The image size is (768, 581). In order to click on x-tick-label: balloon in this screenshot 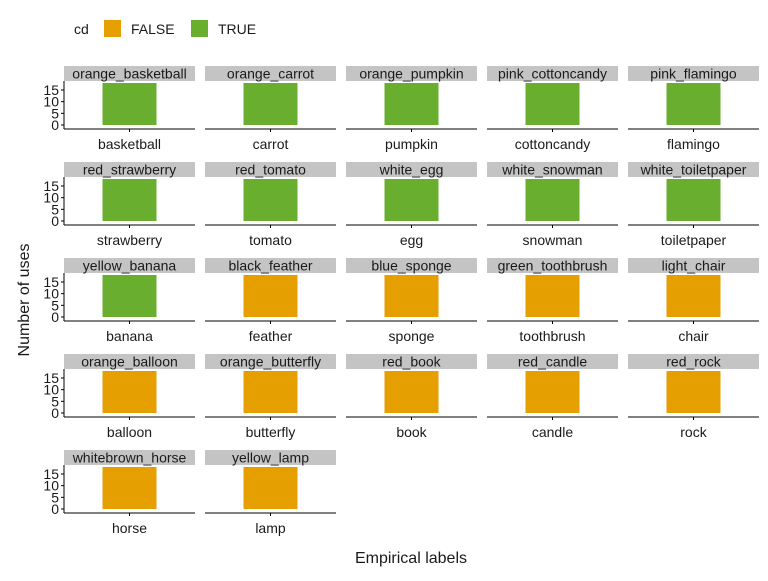, I will do `click(129, 432)`.